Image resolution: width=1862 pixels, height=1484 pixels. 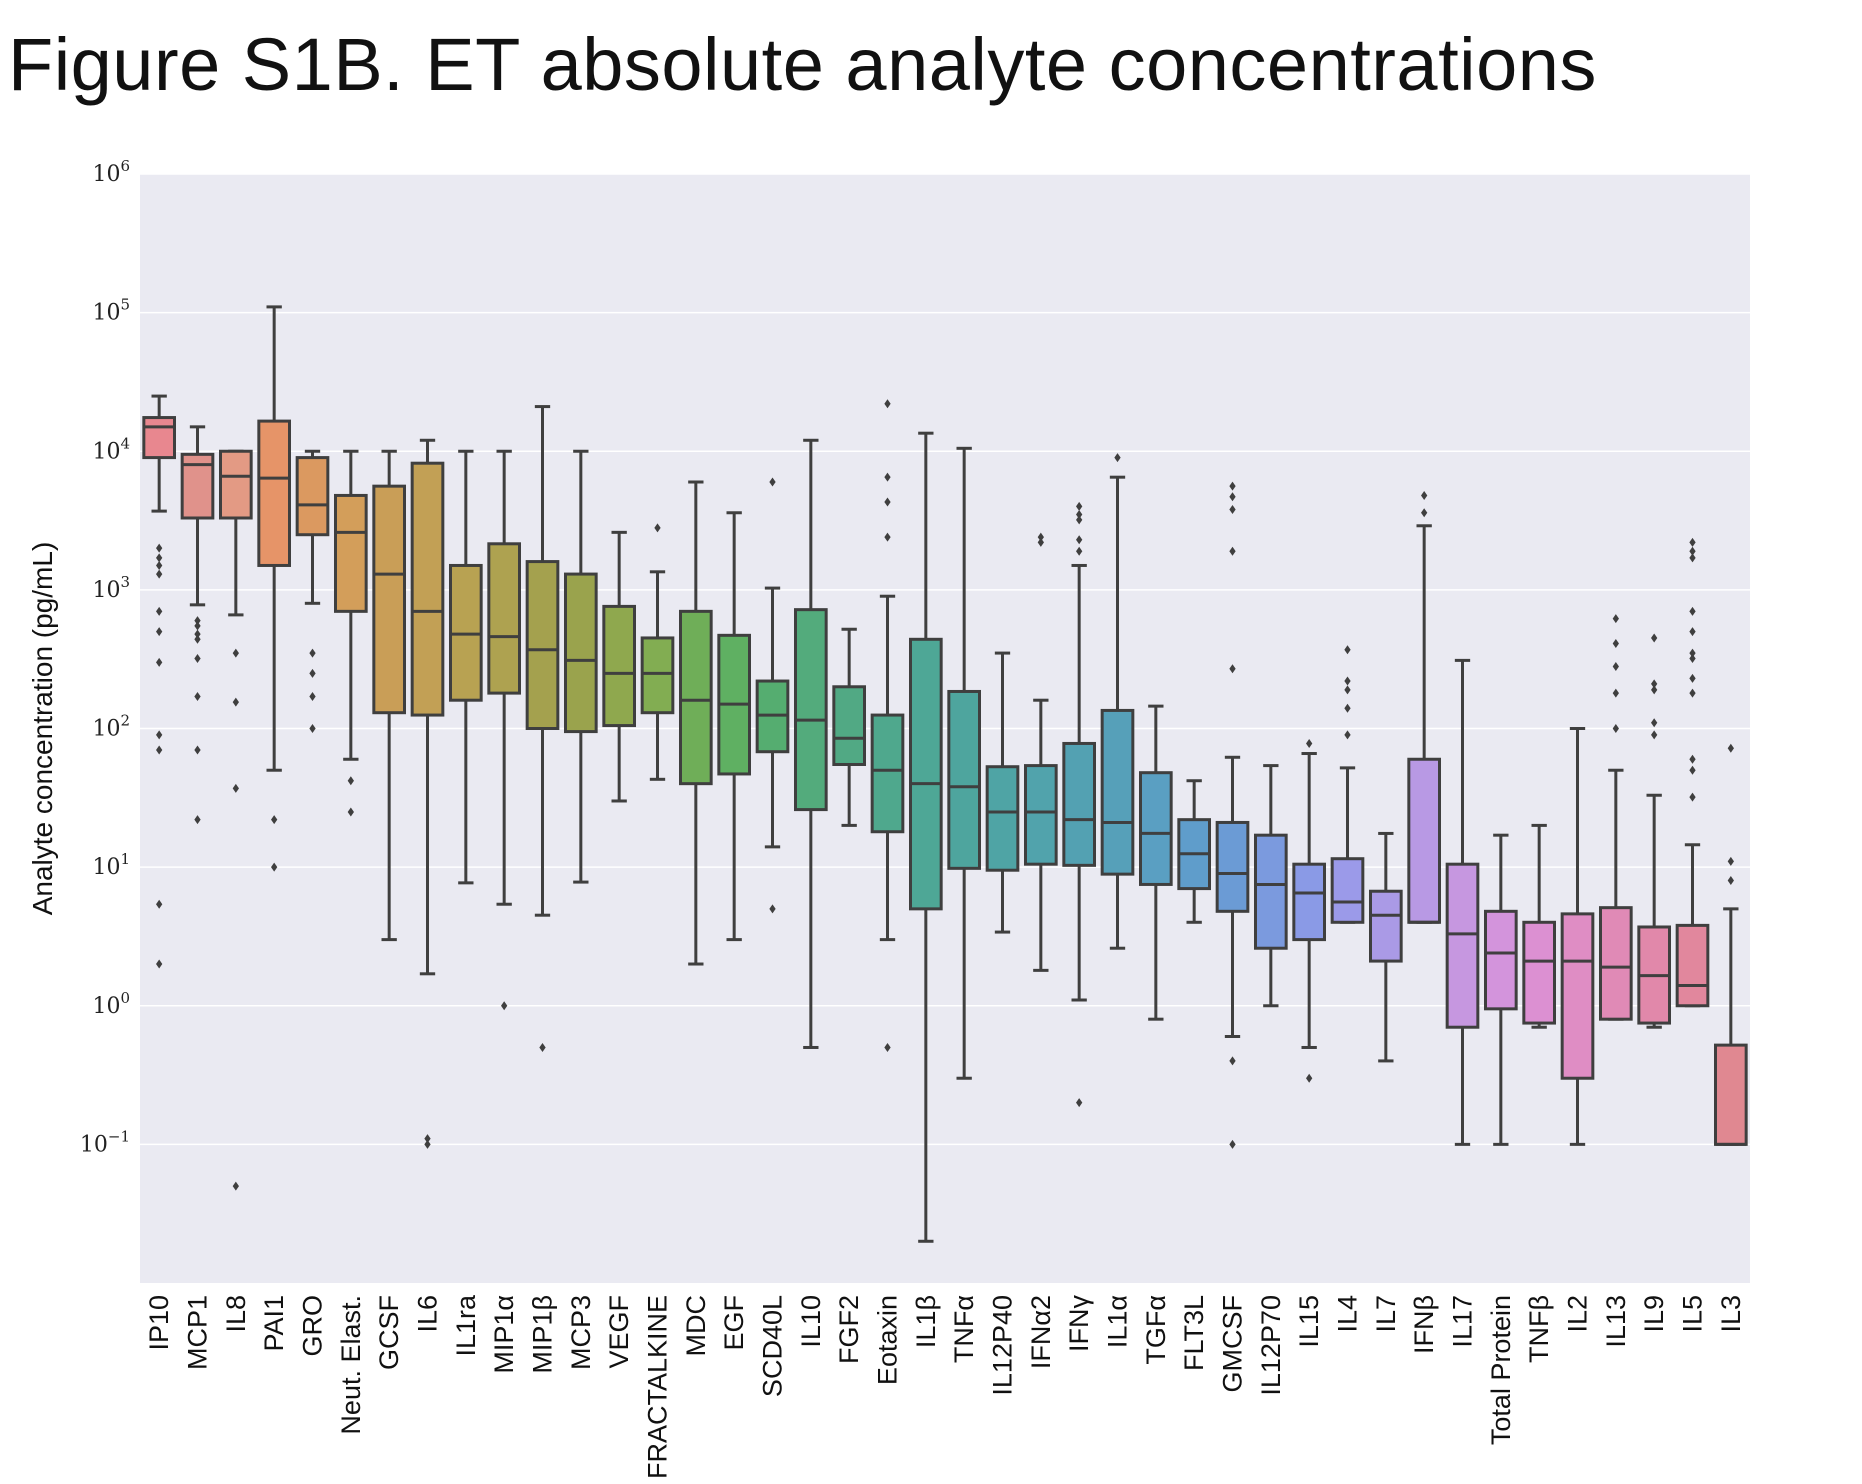 I want to click on x-category-label: Eotaxin, so click(x=888, y=1340).